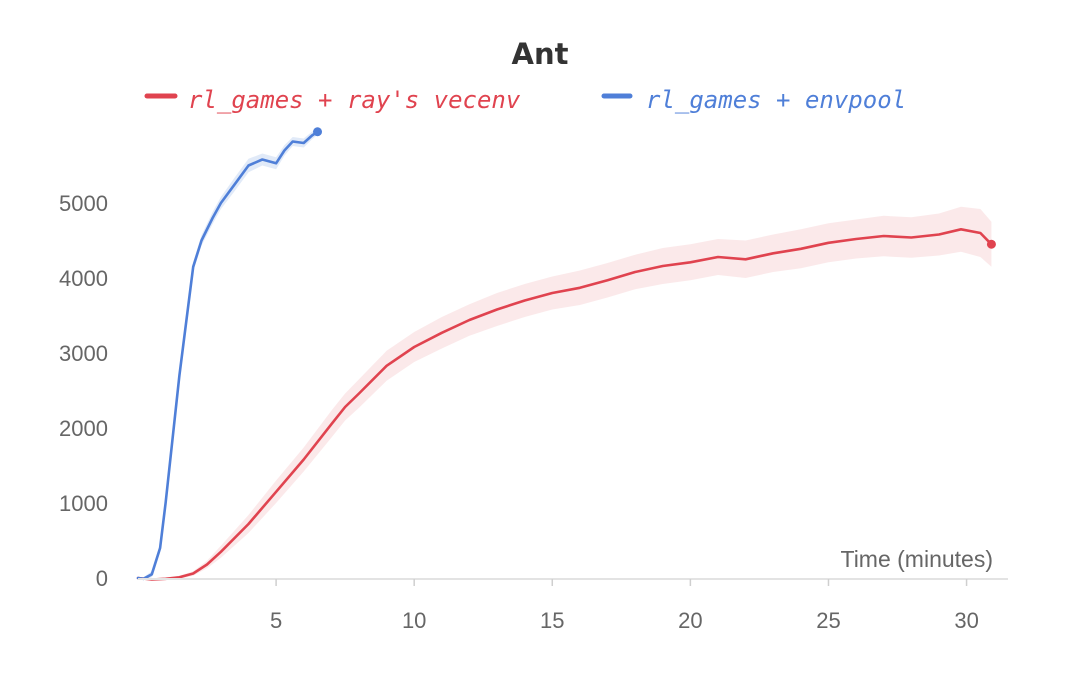 Image resolution: width=1080 pixels, height=673 pixels. What do you see at coordinates (776, 100) in the screenshot?
I see `legend-label-envpool: rl_games + envpool` at bounding box center [776, 100].